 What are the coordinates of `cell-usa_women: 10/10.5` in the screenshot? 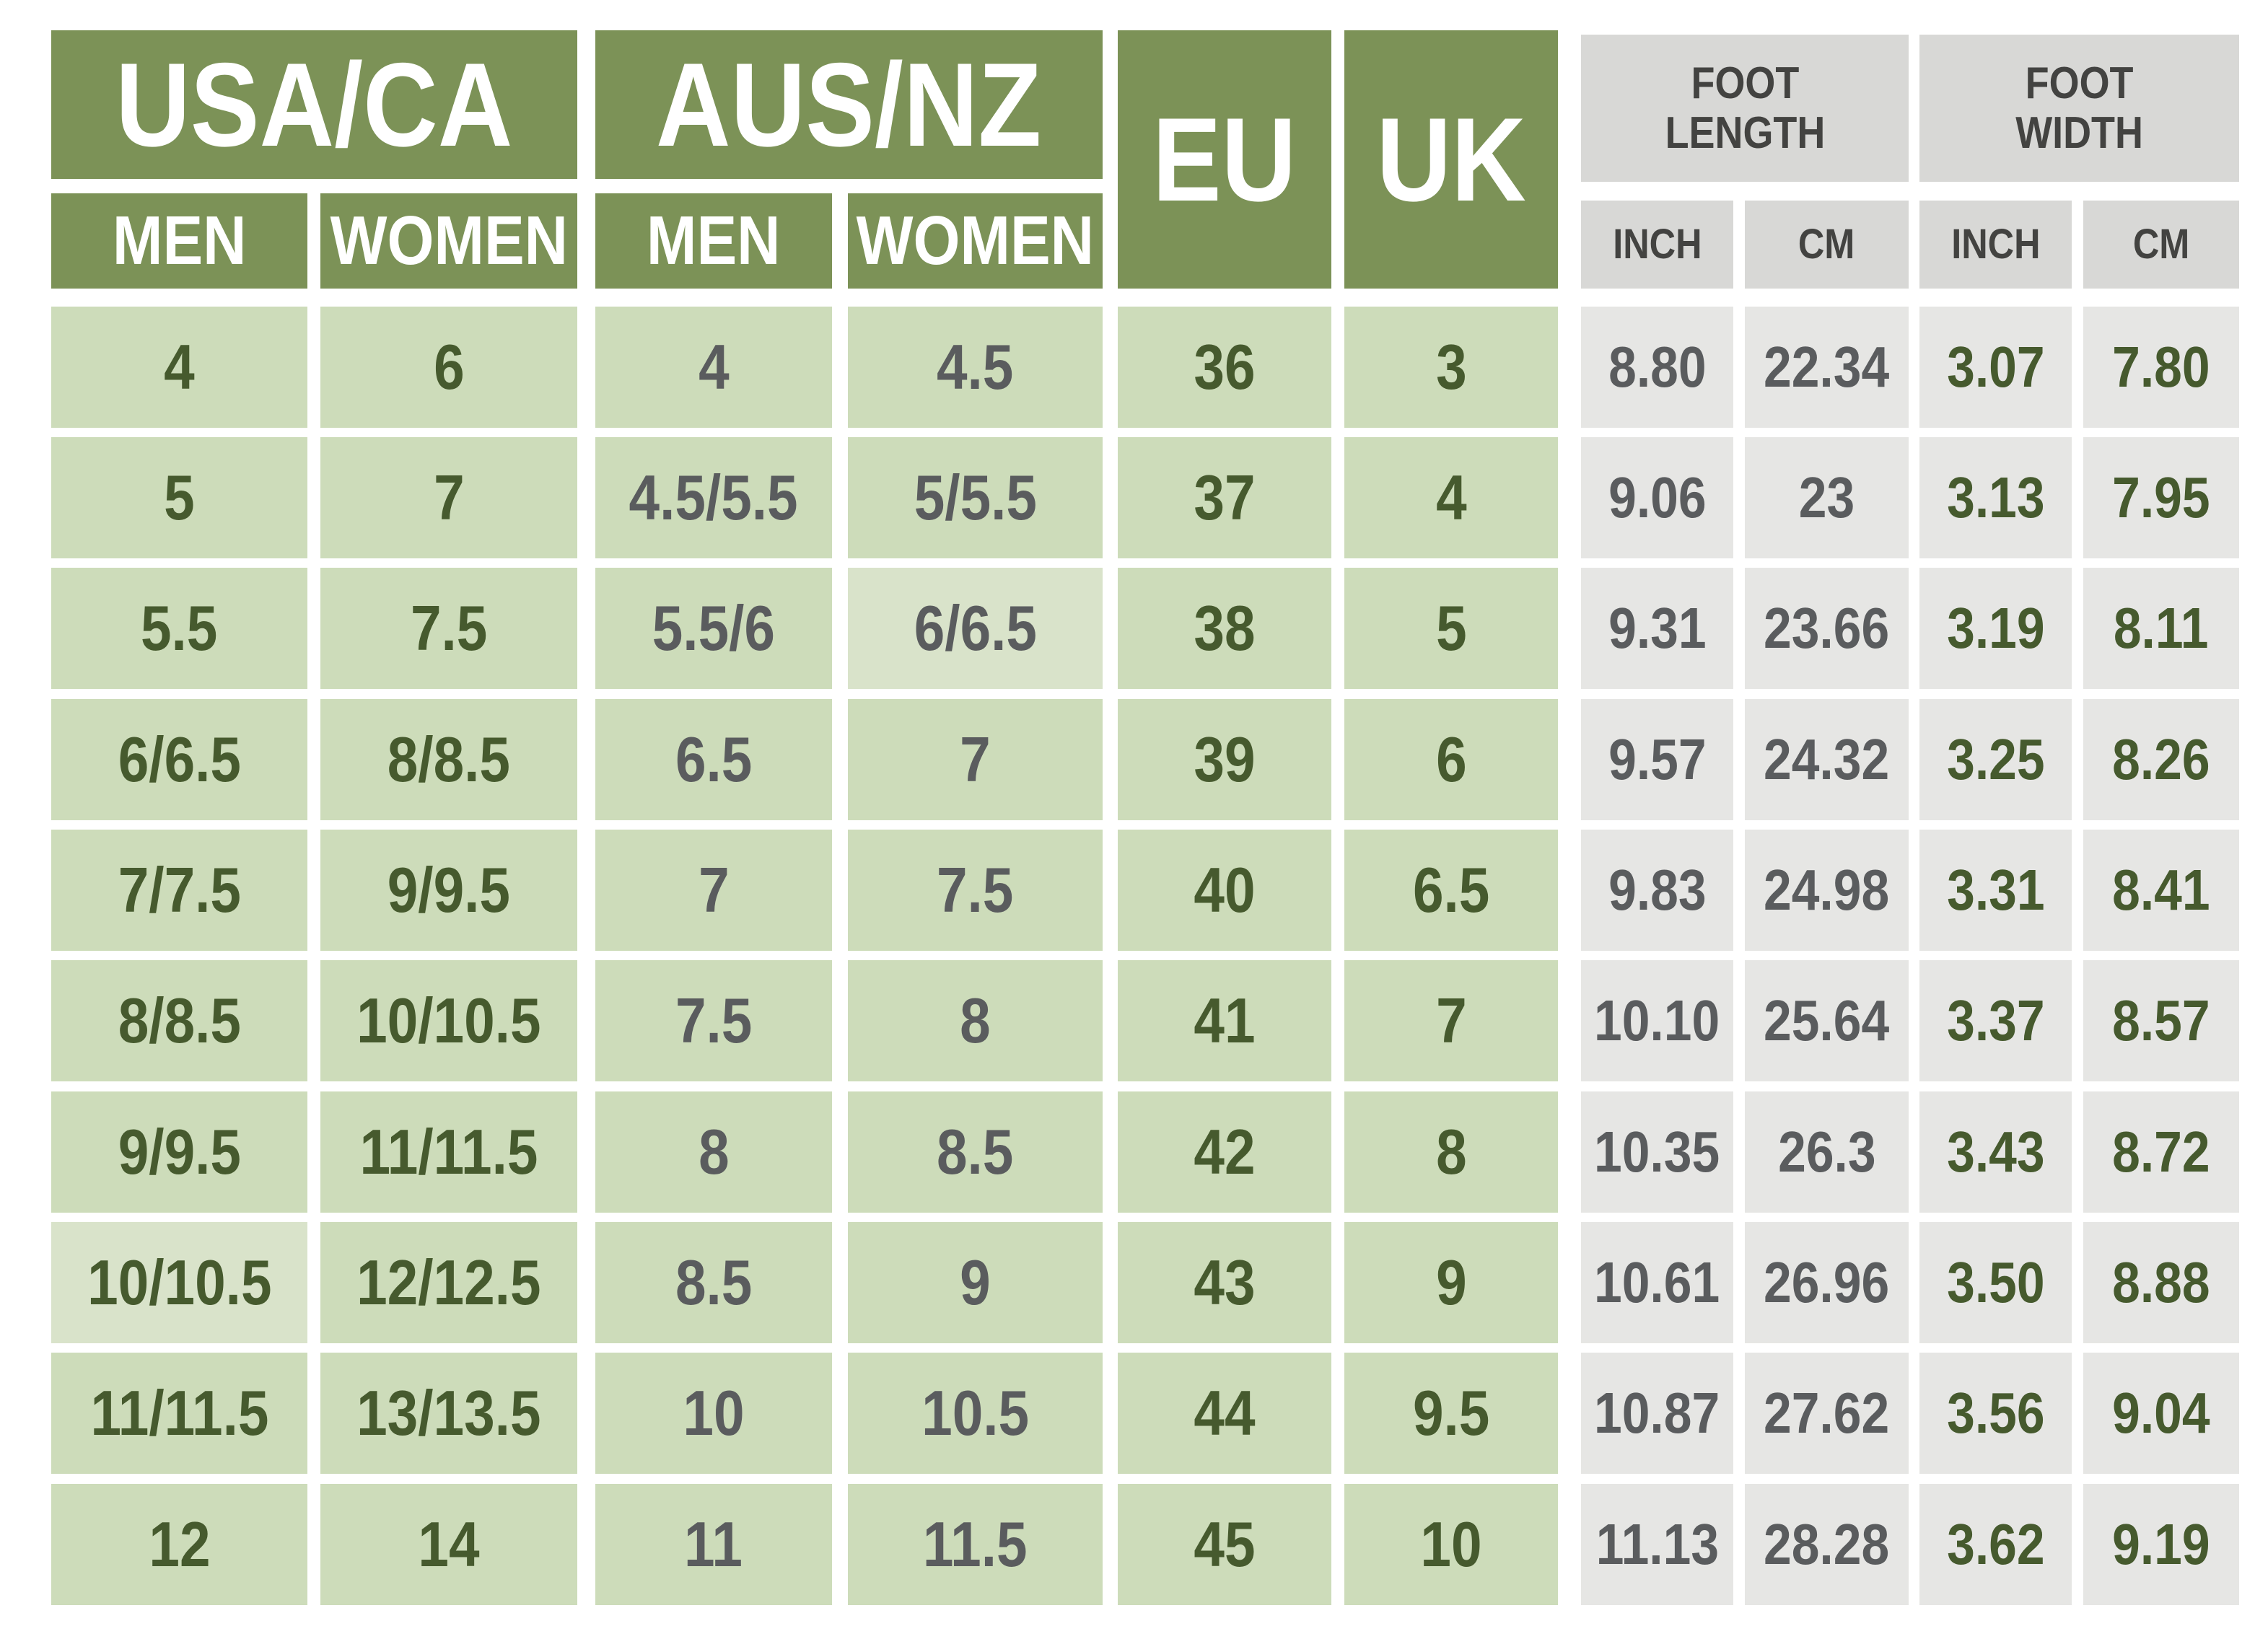 It's located at (448, 1020).